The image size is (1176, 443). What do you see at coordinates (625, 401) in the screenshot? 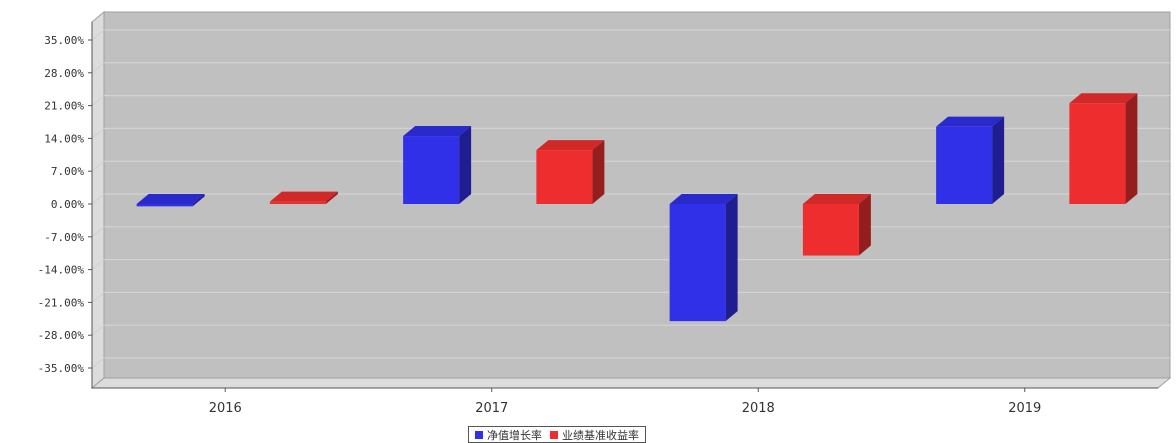
I see `x-axis: 2016 2017 2018 2019` at bounding box center [625, 401].